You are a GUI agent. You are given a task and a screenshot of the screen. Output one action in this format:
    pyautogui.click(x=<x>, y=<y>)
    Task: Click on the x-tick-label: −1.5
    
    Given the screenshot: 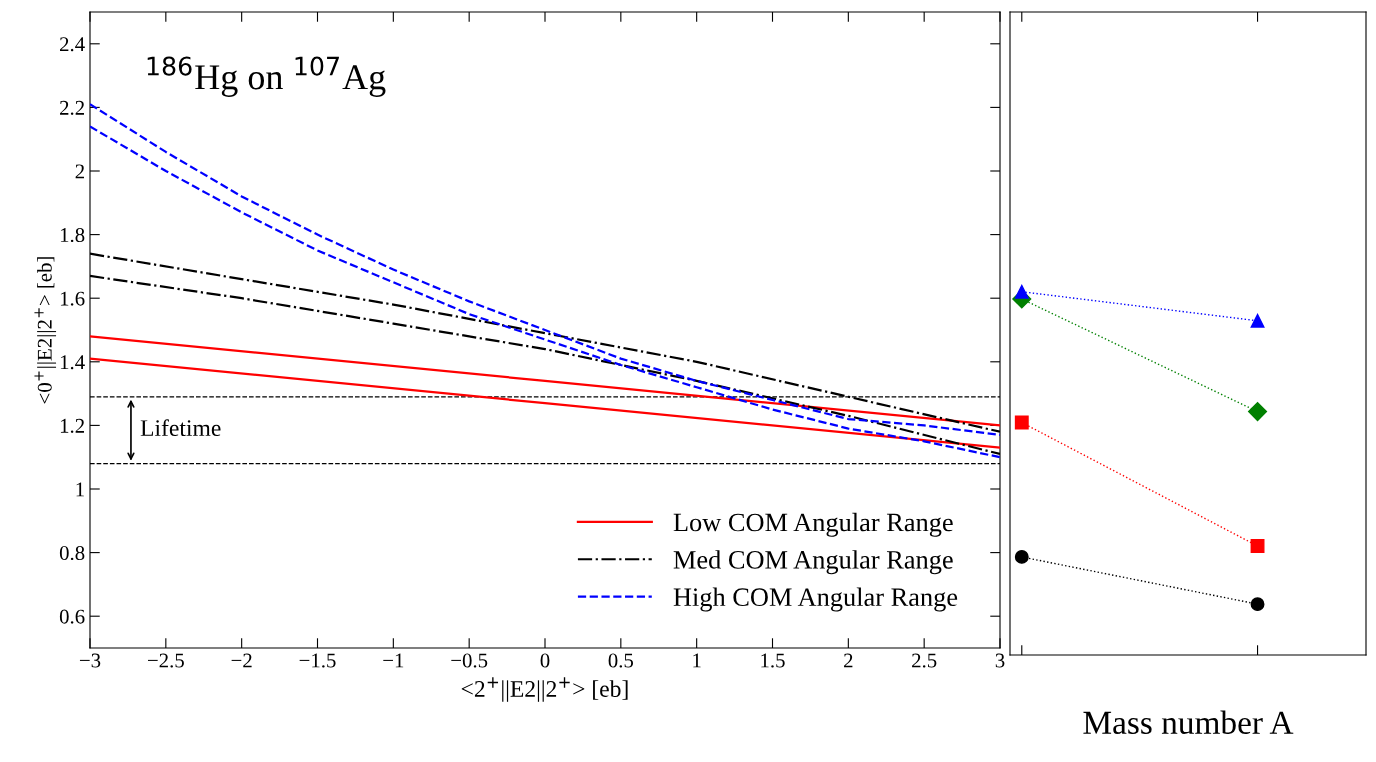 What is the action you would take?
    pyautogui.click(x=317, y=660)
    